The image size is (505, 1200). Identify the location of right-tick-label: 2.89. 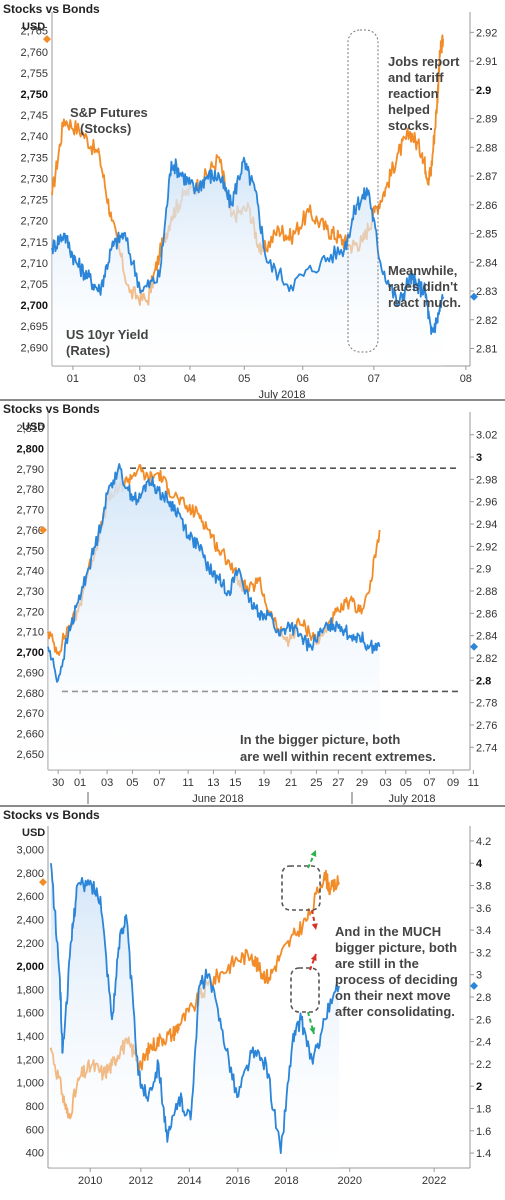
(486, 120).